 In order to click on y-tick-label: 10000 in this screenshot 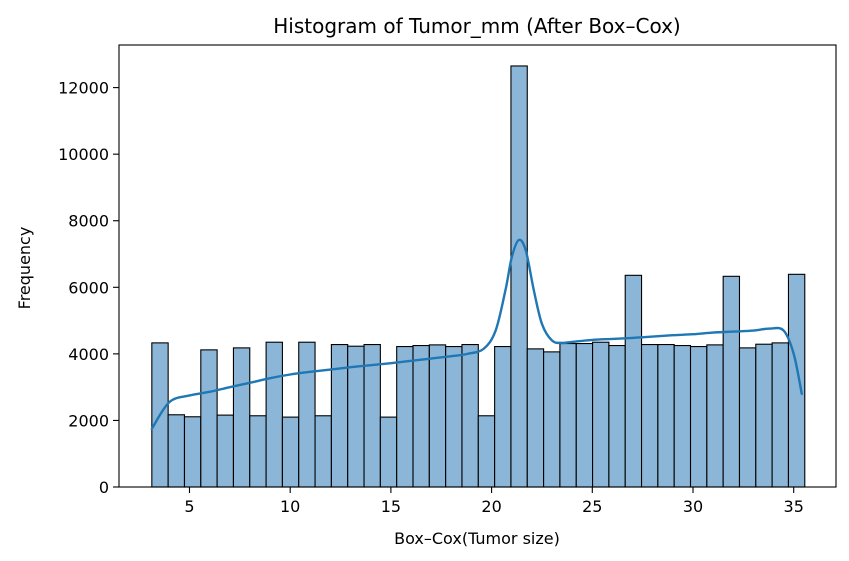, I will do `click(83, 154)`.